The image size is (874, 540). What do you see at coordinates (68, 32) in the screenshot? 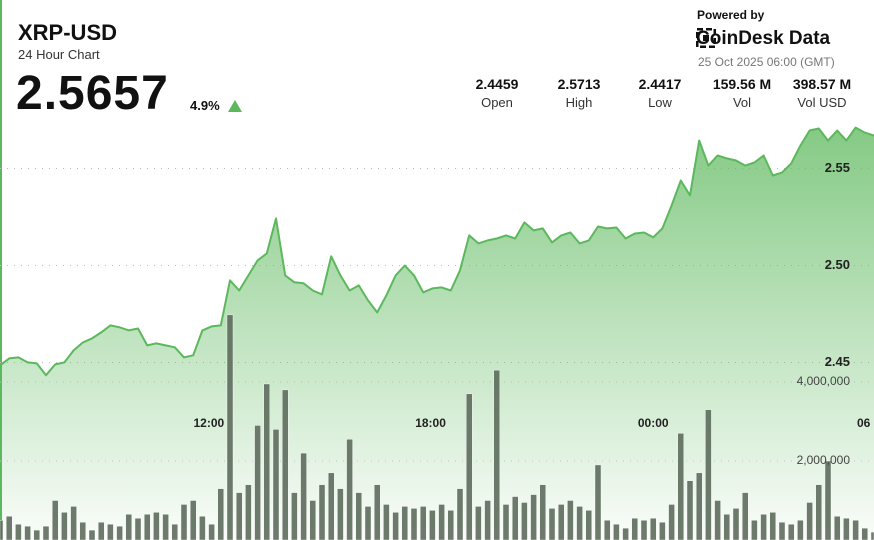
I see `chart-title: XRP-USD` at bounding box center [68, 32].